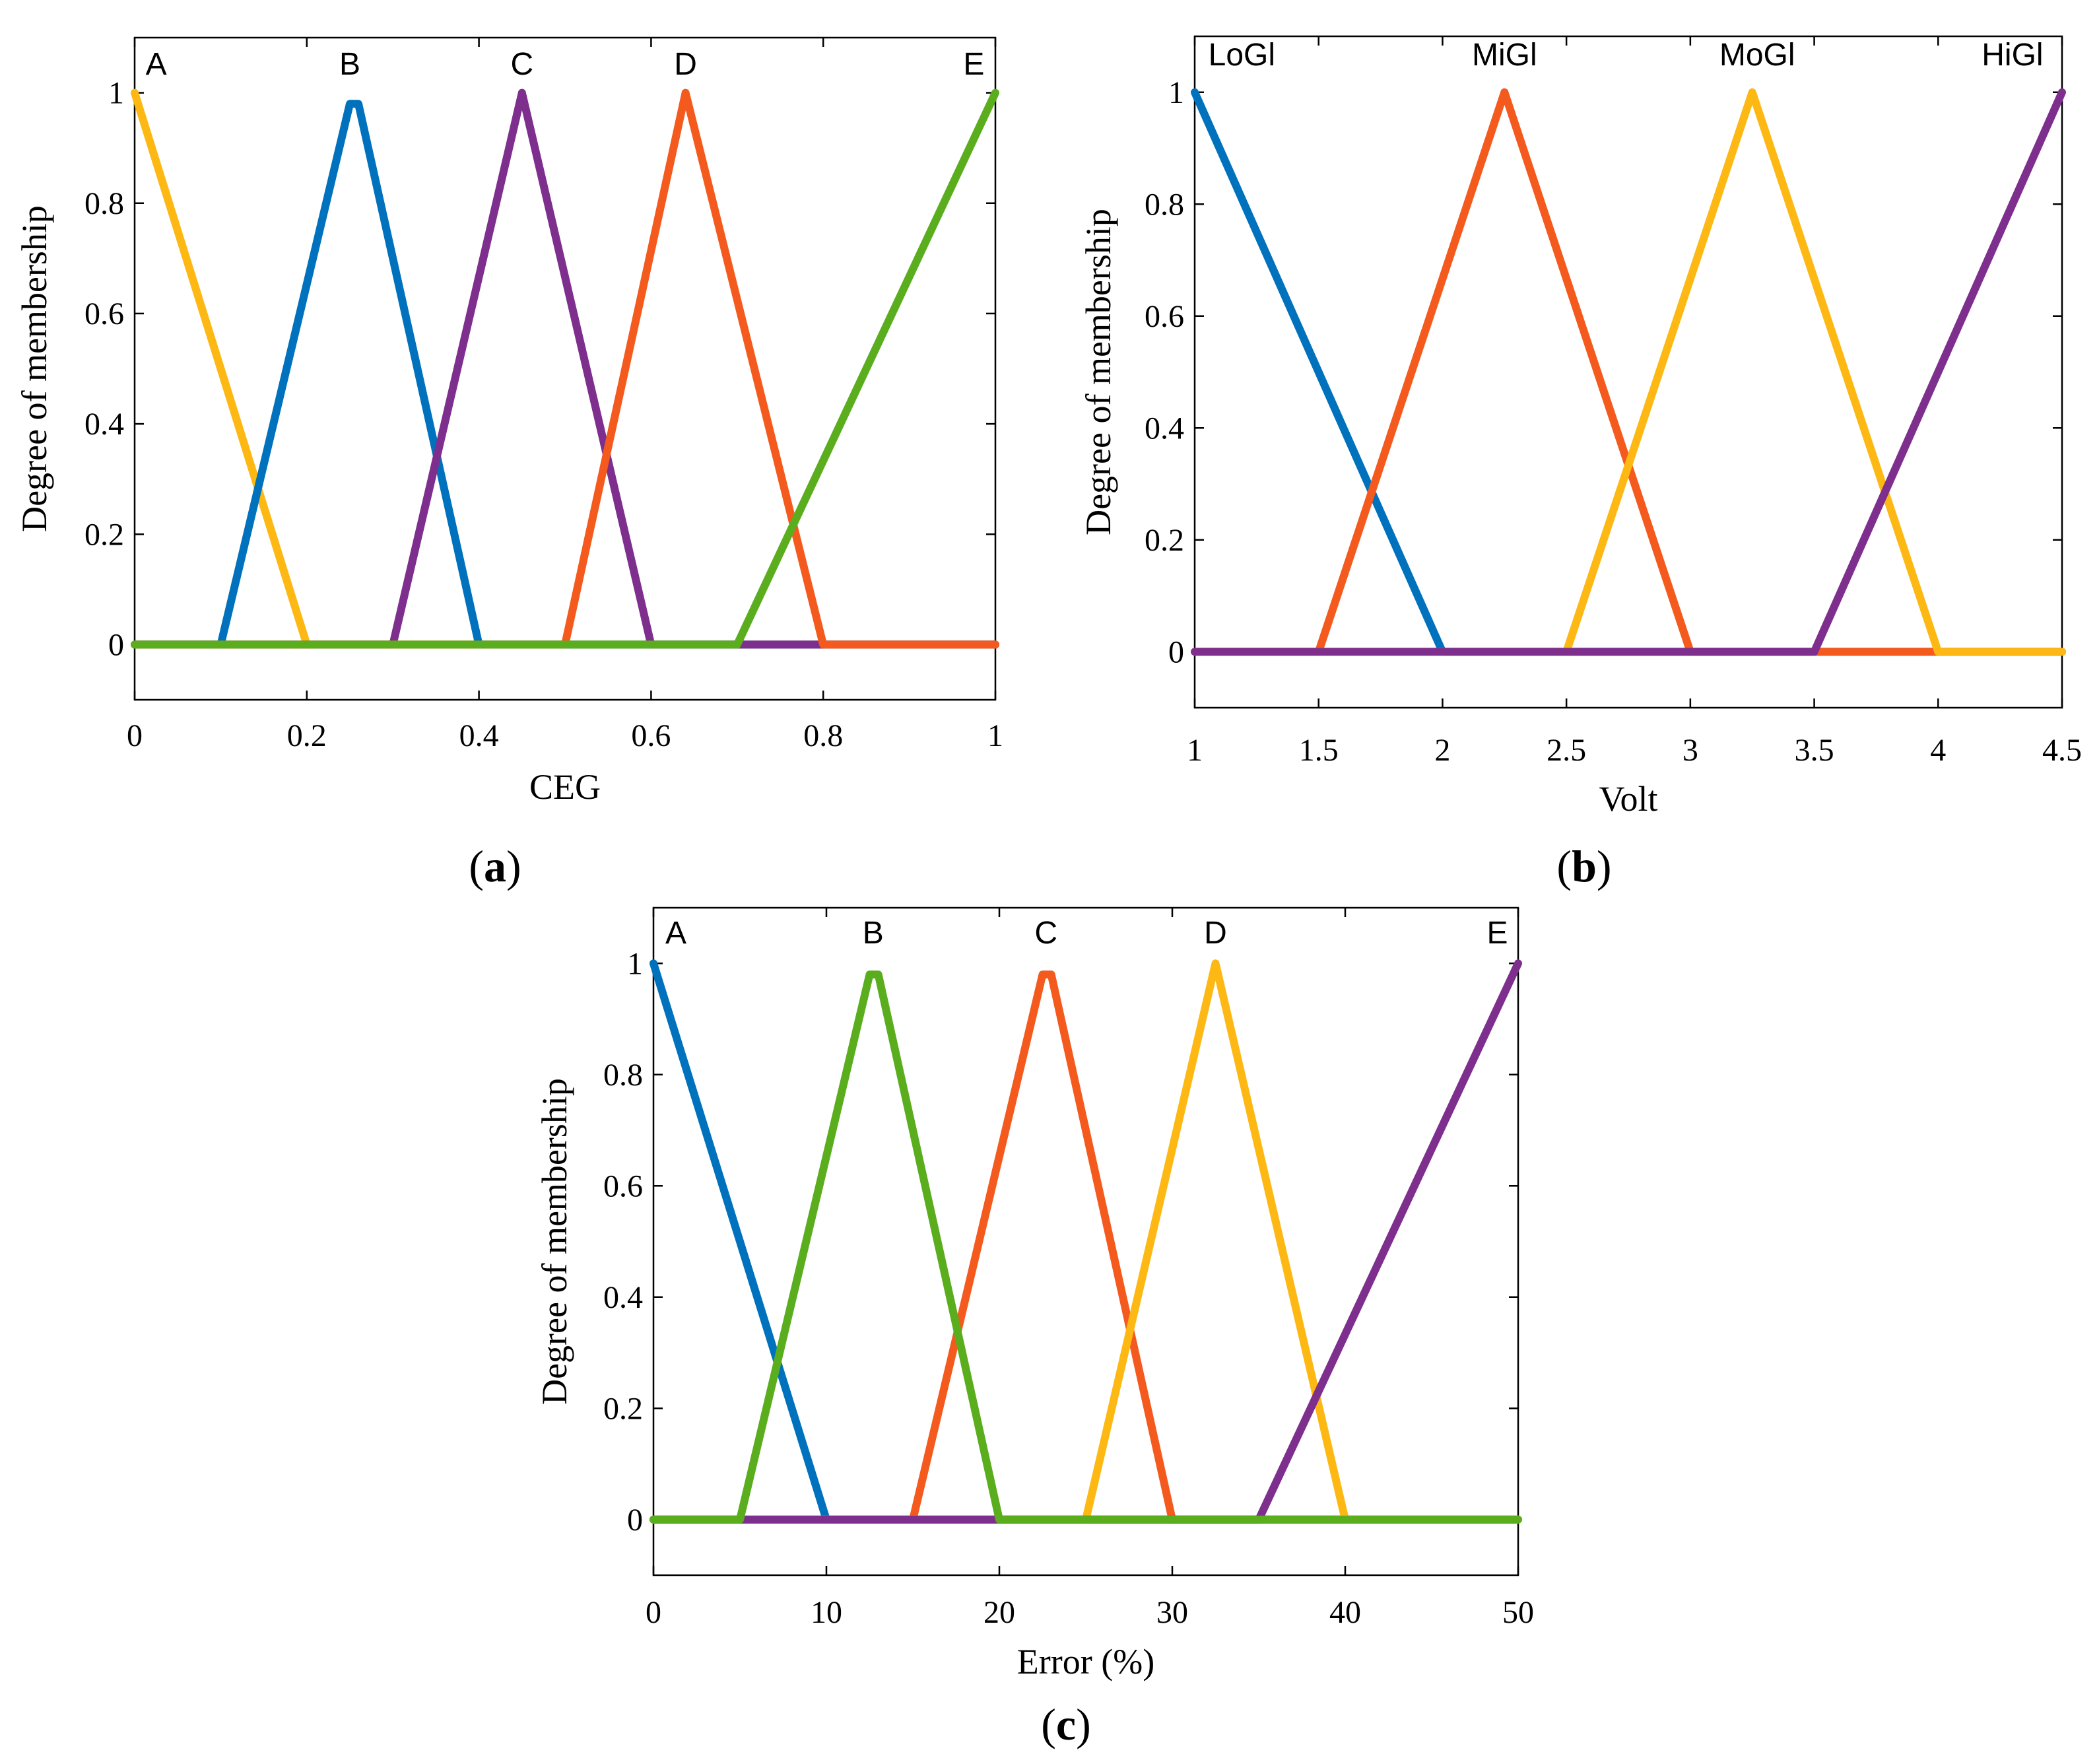 The height and width of the screenshot is (1764, 2099). What do you see at coordinates (156, 64) in the screenshot?
I see `mf-label-a-a: A` at bounding box center [156, 64].